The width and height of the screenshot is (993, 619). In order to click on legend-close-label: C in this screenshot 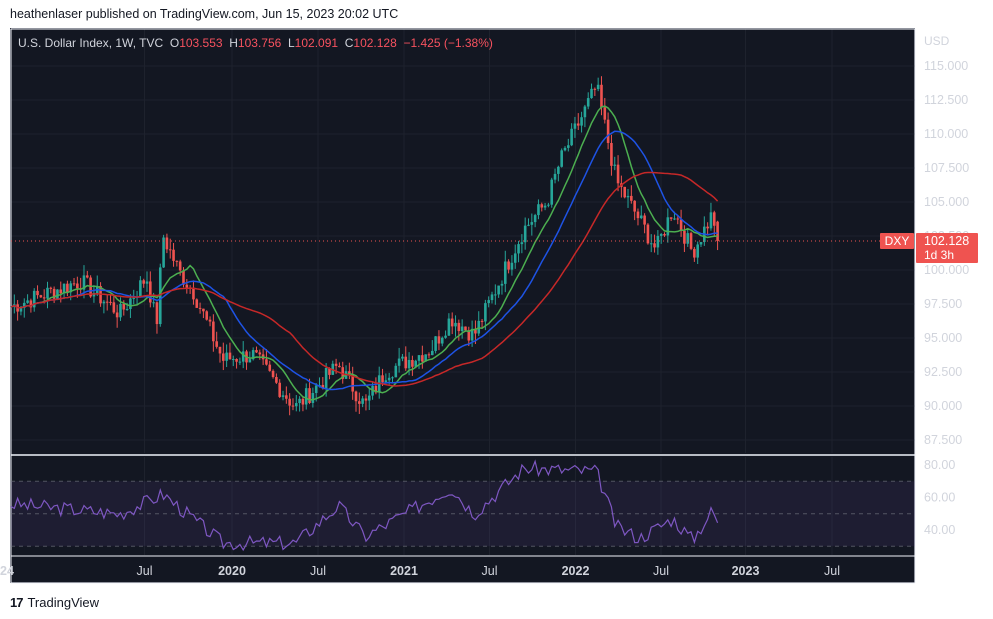, I will do `click(349, 43)`.